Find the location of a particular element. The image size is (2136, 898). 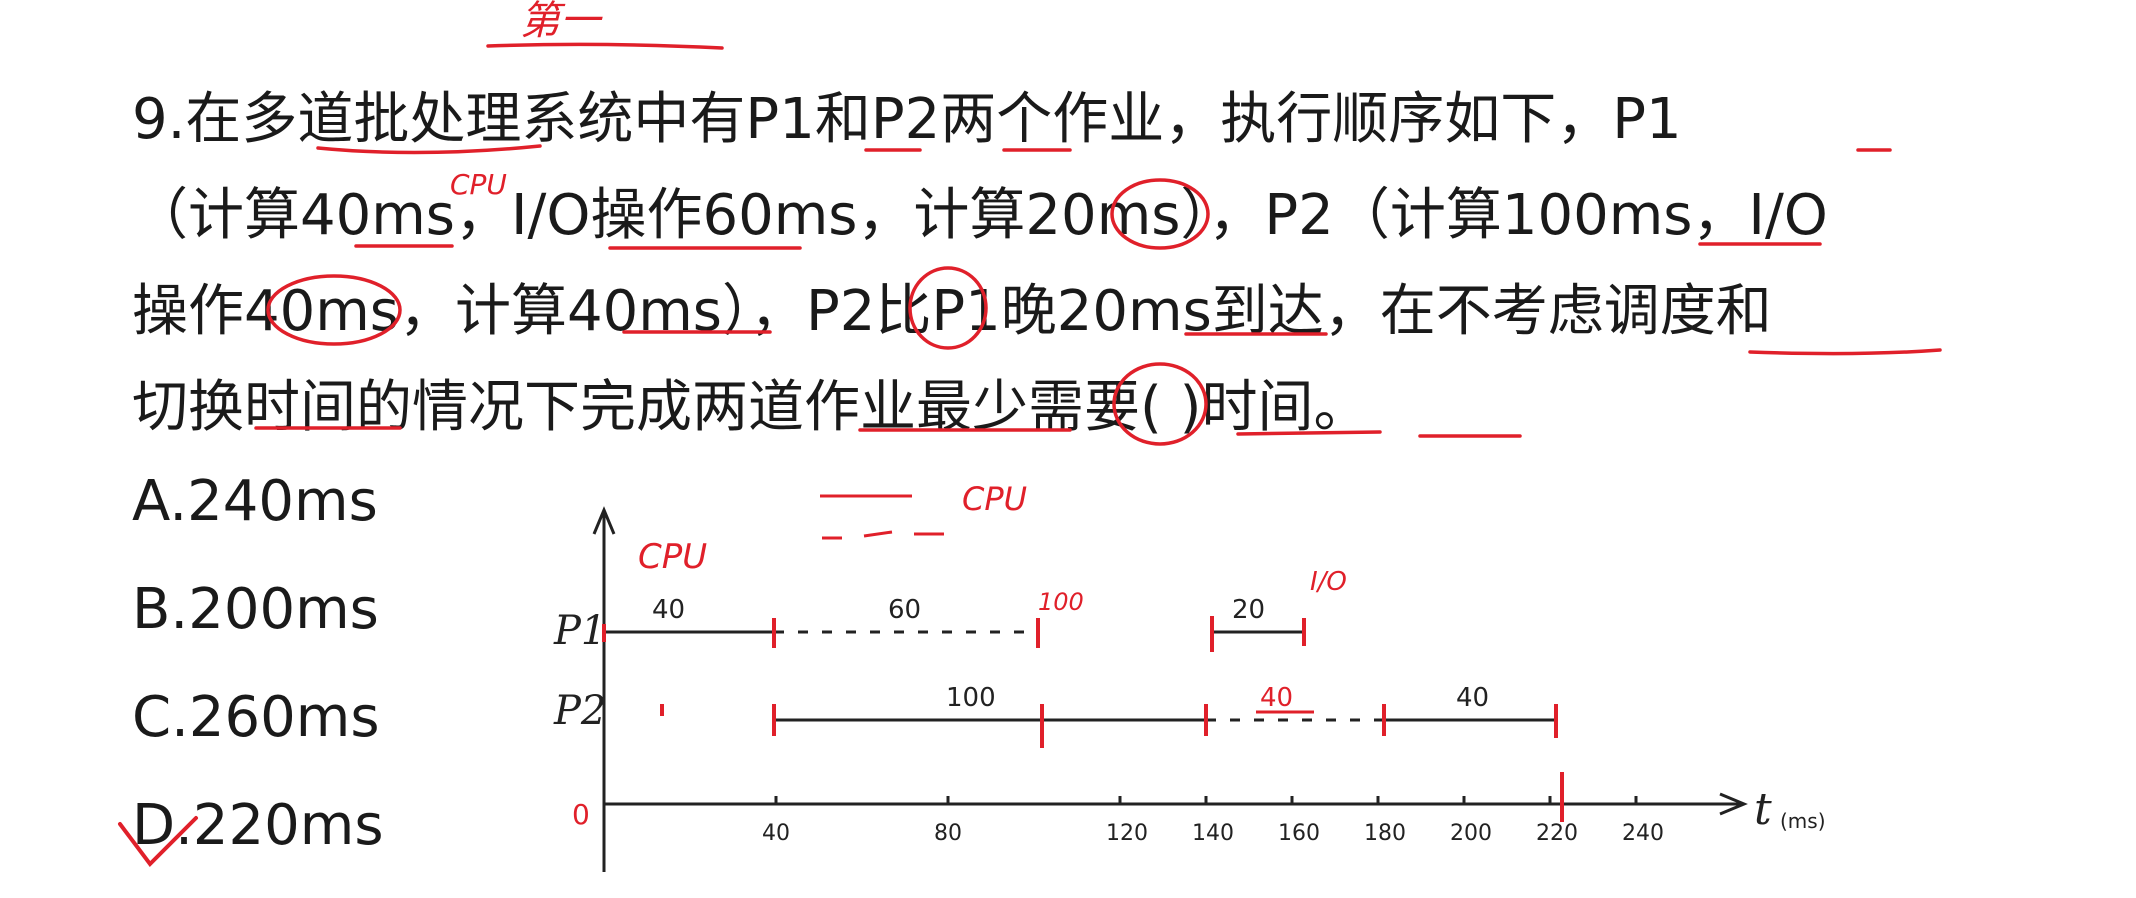

p1-seg1-label: 40 is located at coordinates (668, 610).